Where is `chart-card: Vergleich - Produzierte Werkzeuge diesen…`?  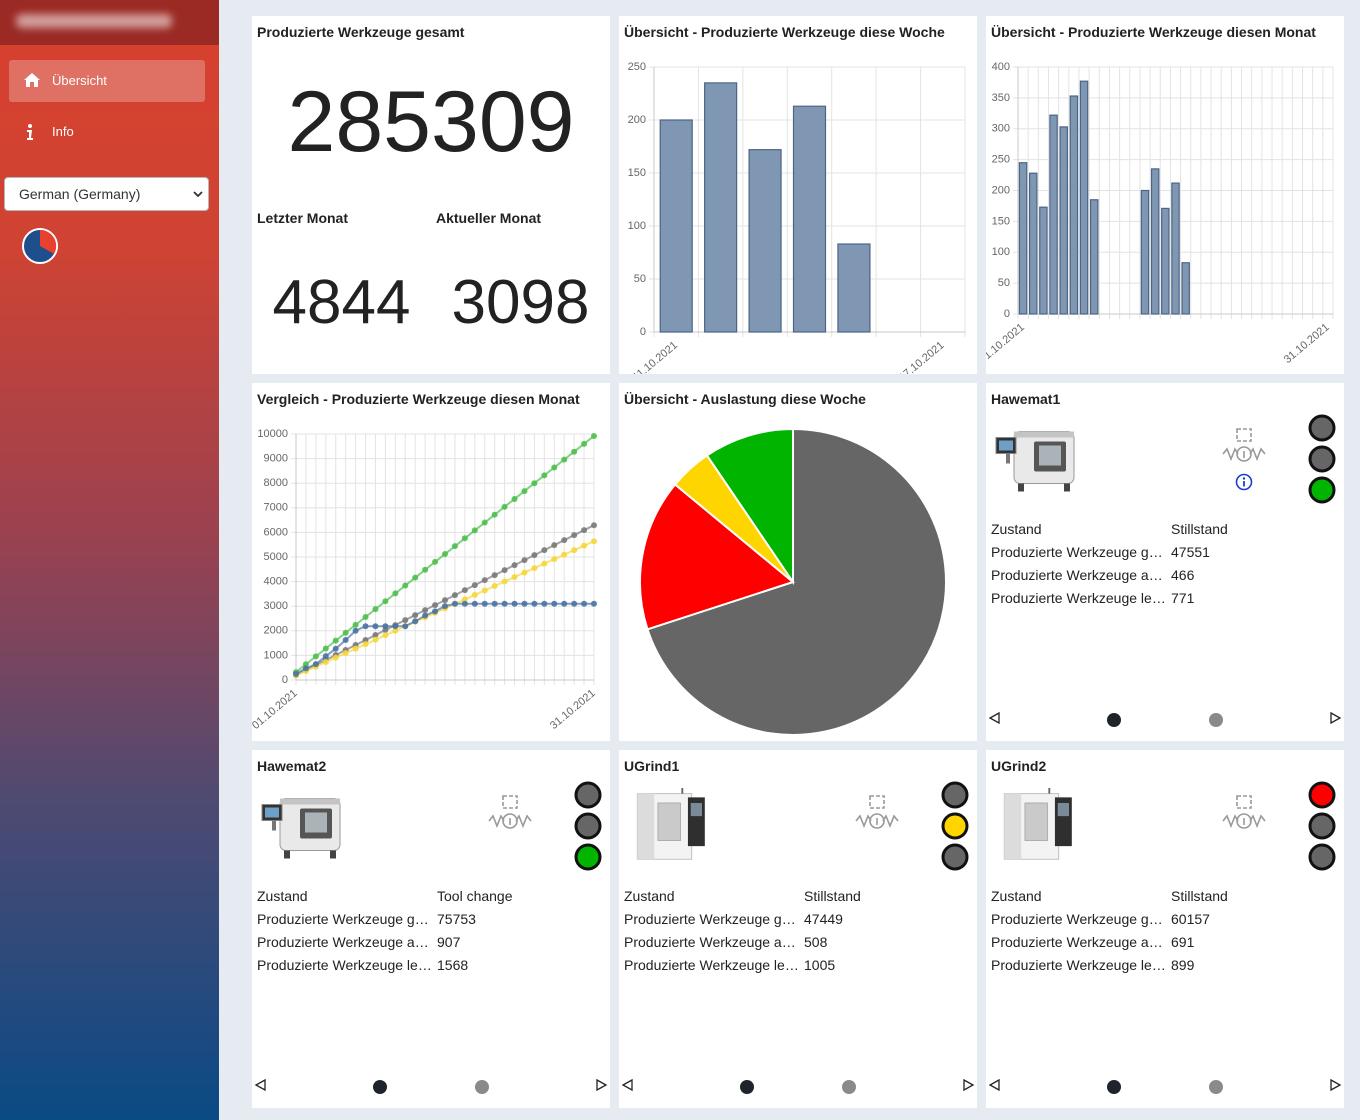 chart-card: Vergleich - Produzierte Werkzeuge diesen… is located at coordinates (431, 562).